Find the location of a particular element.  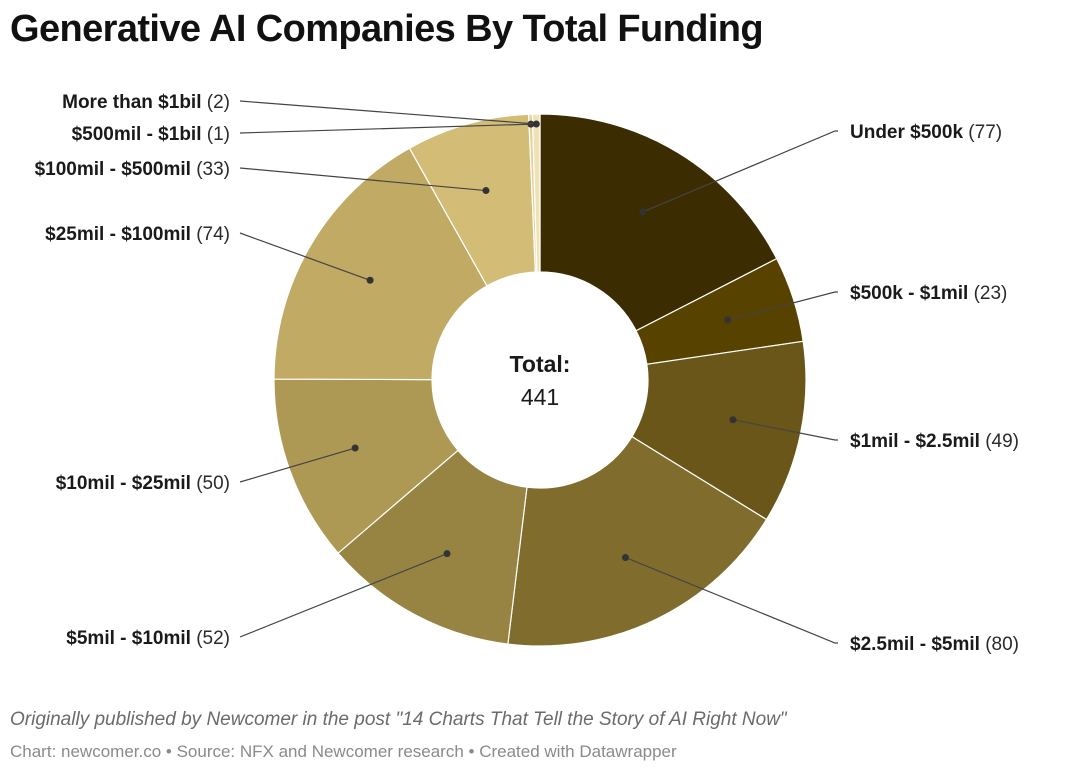

slice-label-2: $1mil - $2.5mil (49) is located at coordinates (934, 441).